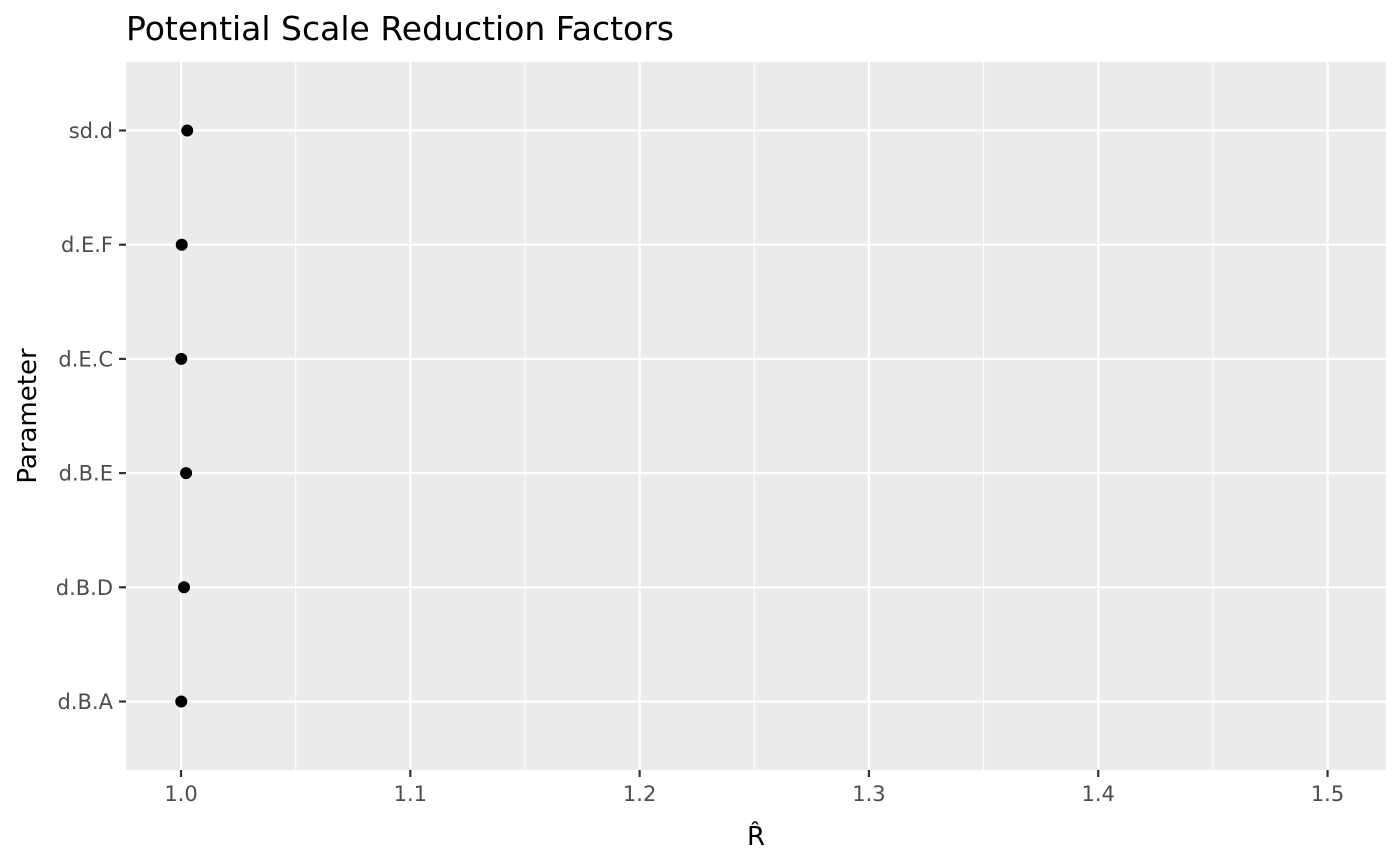 The height and width of the screenshot is (865, 1400). What do you see at coordinates (86, 702) in the screenshot?
I see `y-tick-label: d.B.A` at bounding box center [86, 702].